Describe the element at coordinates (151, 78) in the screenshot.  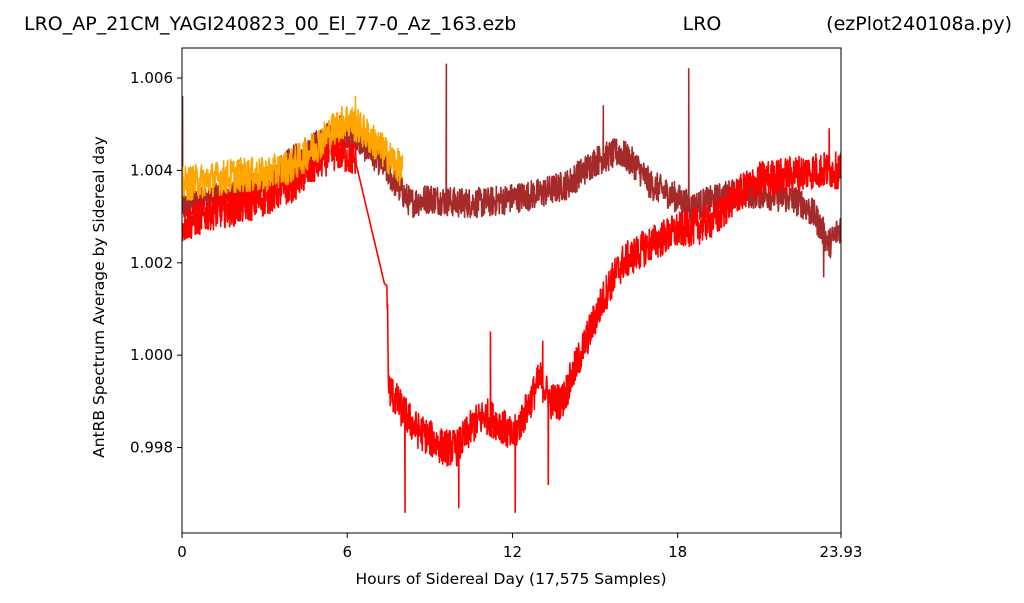
I see `y-tick-label: 1.006` at that location.